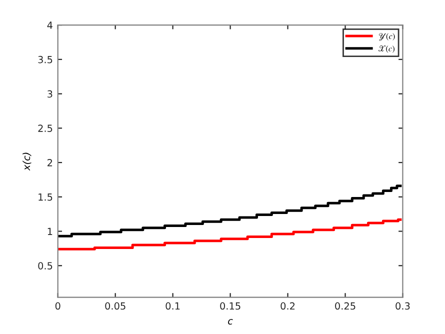 The image size is (445, 334). I want to click on legend-label: 𝒴(c), so click(386, 37).